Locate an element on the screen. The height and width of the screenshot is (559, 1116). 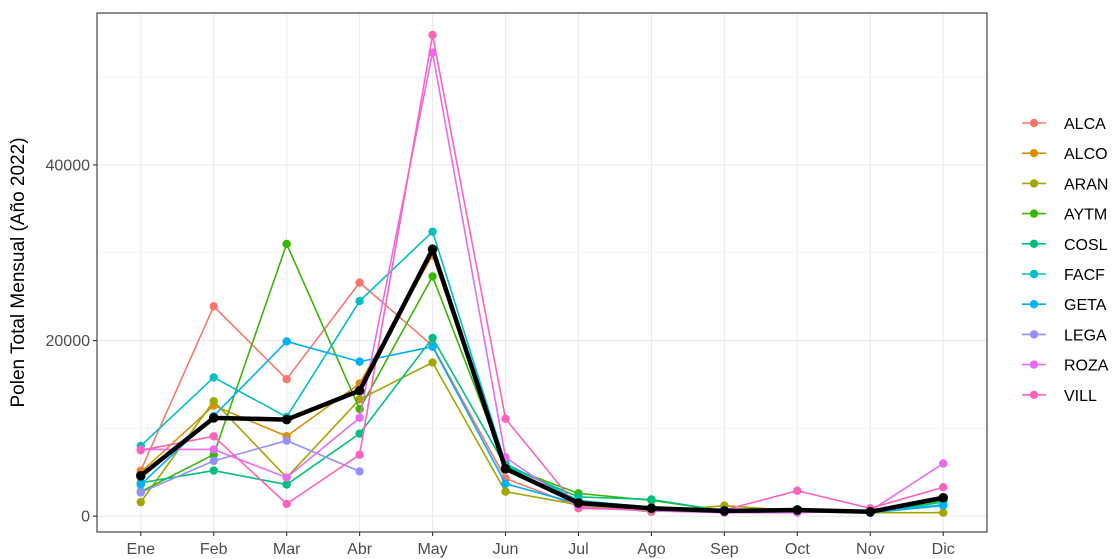
legend-item-geta: GETA is located at coordinates (1064, 305).